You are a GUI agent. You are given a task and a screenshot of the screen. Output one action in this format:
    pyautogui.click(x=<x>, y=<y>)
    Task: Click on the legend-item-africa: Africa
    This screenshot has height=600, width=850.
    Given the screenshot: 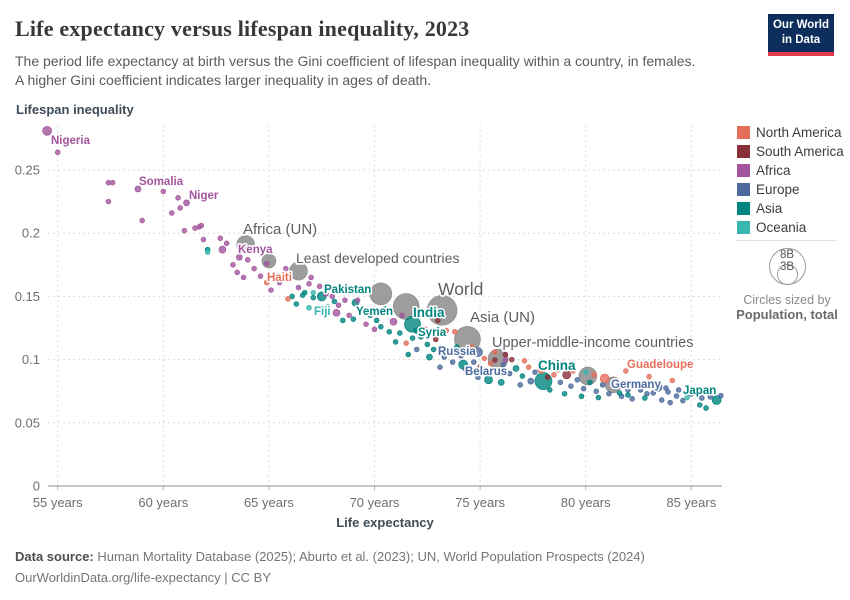 What is the action you would take?
    pyautogui.click(x=790, y=170)
    